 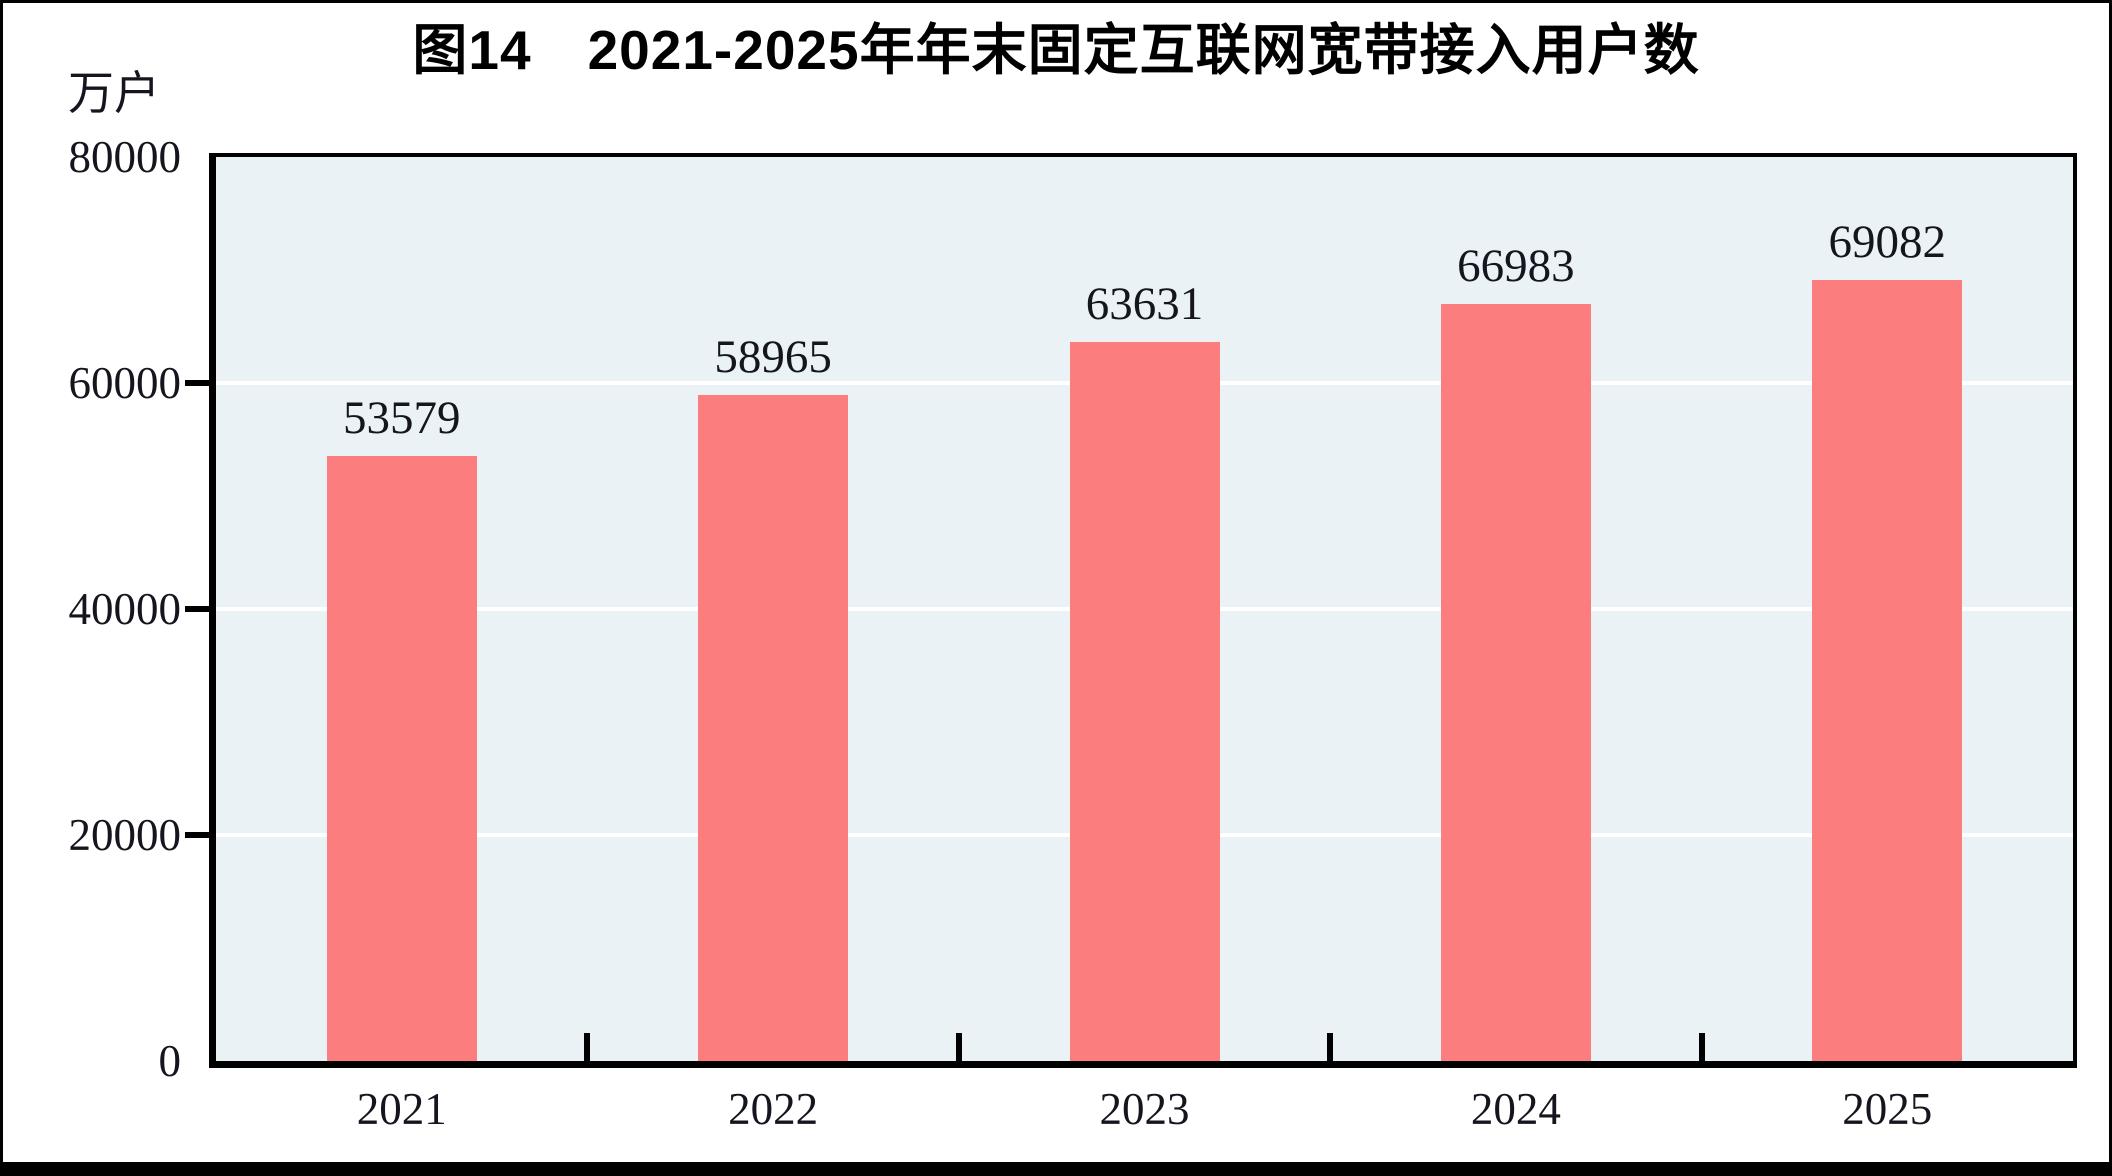 What do you see at coordinates (1515, 682) in the screenshot?
I see `bar-2024` at bounding box center [1515, 682].